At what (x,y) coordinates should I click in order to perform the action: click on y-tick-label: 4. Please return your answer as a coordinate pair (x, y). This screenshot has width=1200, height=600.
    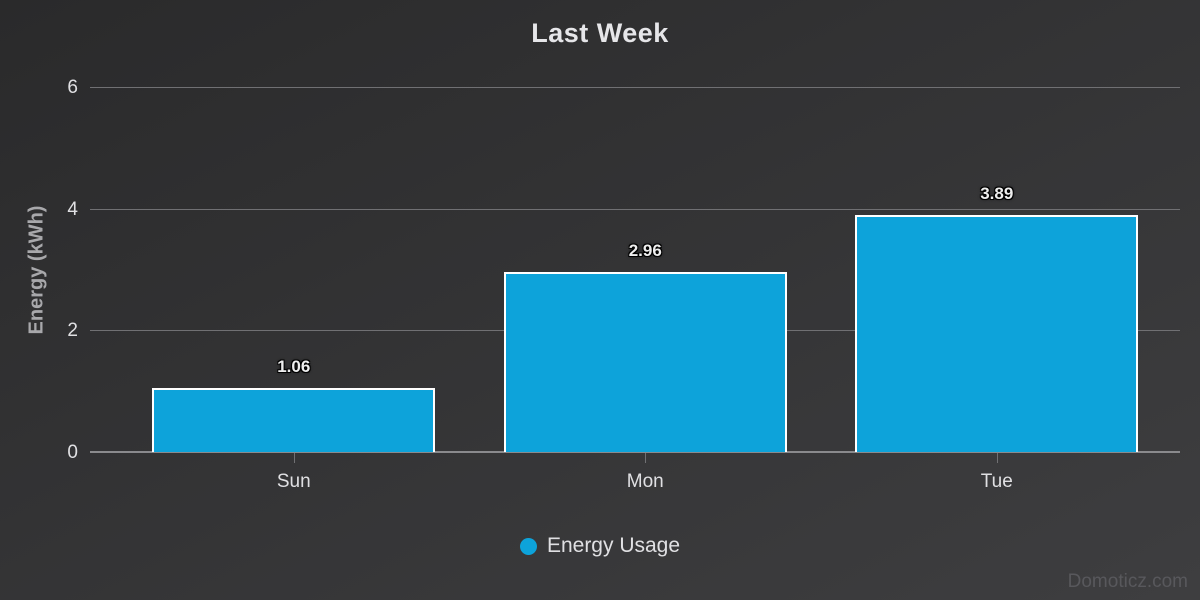
    Looking at the image, I should click on (72, 209).